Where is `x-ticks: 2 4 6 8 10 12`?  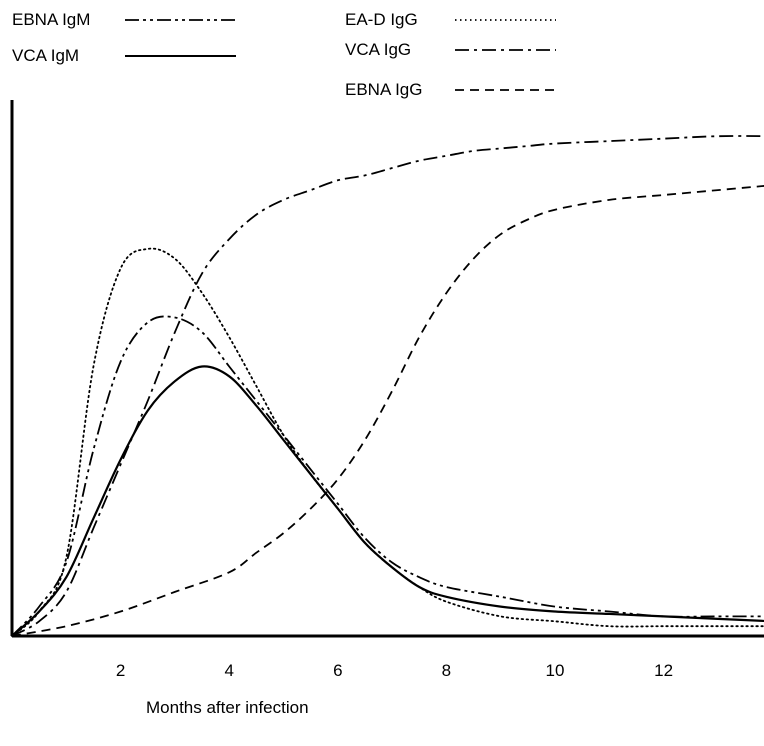 x-ticks: 2 4 6 8 10 12 is located at coordinates (394, 670).